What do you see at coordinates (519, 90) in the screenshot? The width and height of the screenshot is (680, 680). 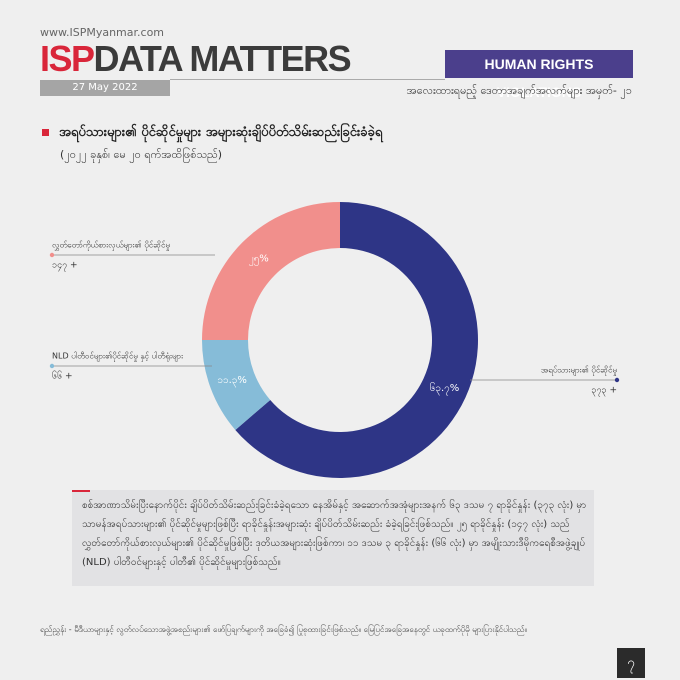 I see `series-label: အလေးထားရမည့် ဒေတာအချက်အလက်များ အမှတ်- ၂၁` at bounding box center [519, 90].